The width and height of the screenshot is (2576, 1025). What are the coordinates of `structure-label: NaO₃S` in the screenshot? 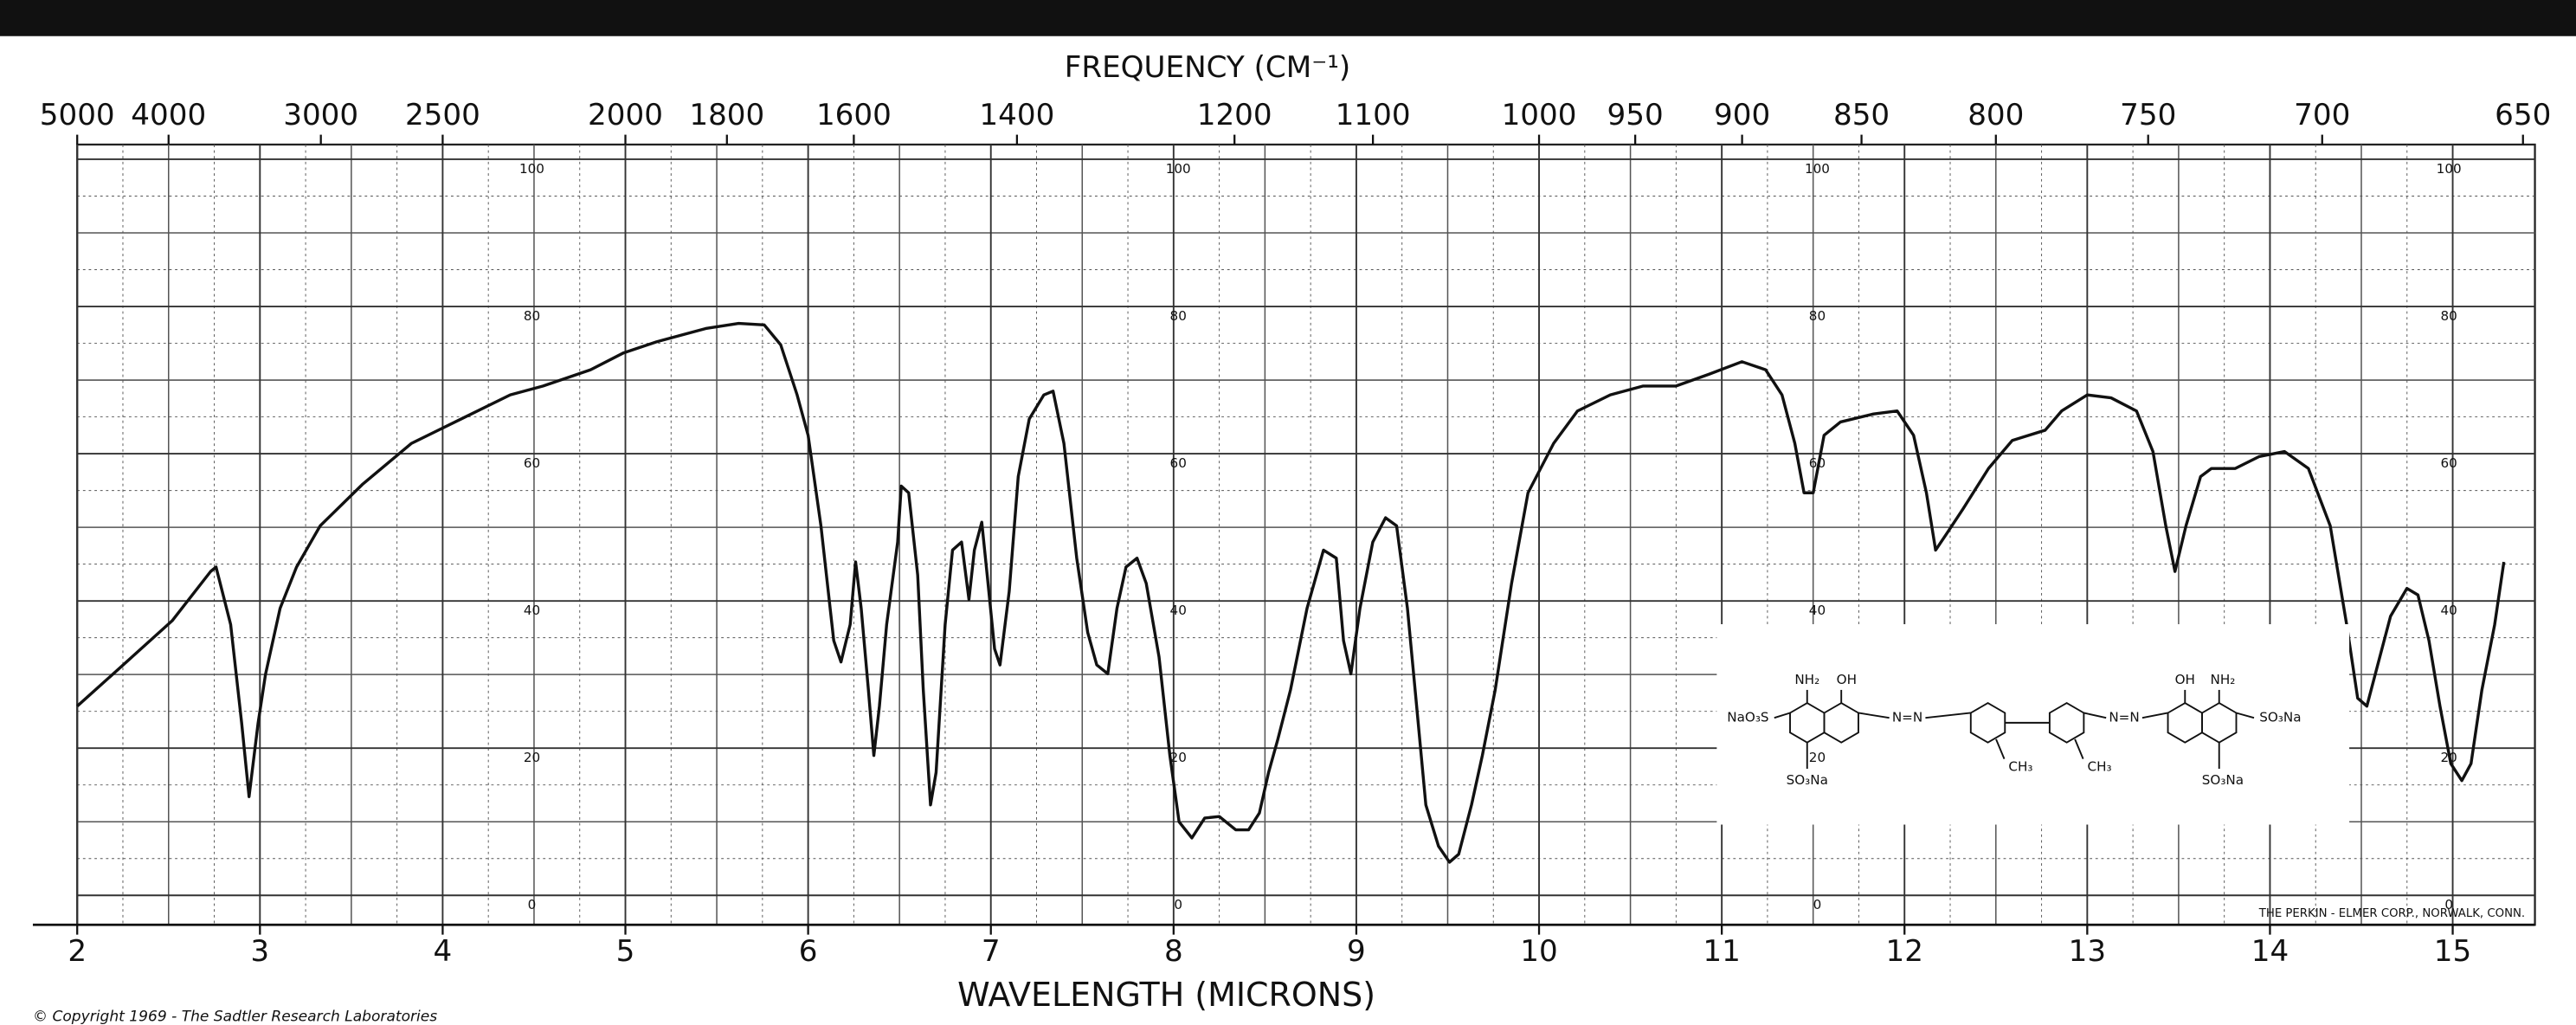 It's located at (1747, 717).